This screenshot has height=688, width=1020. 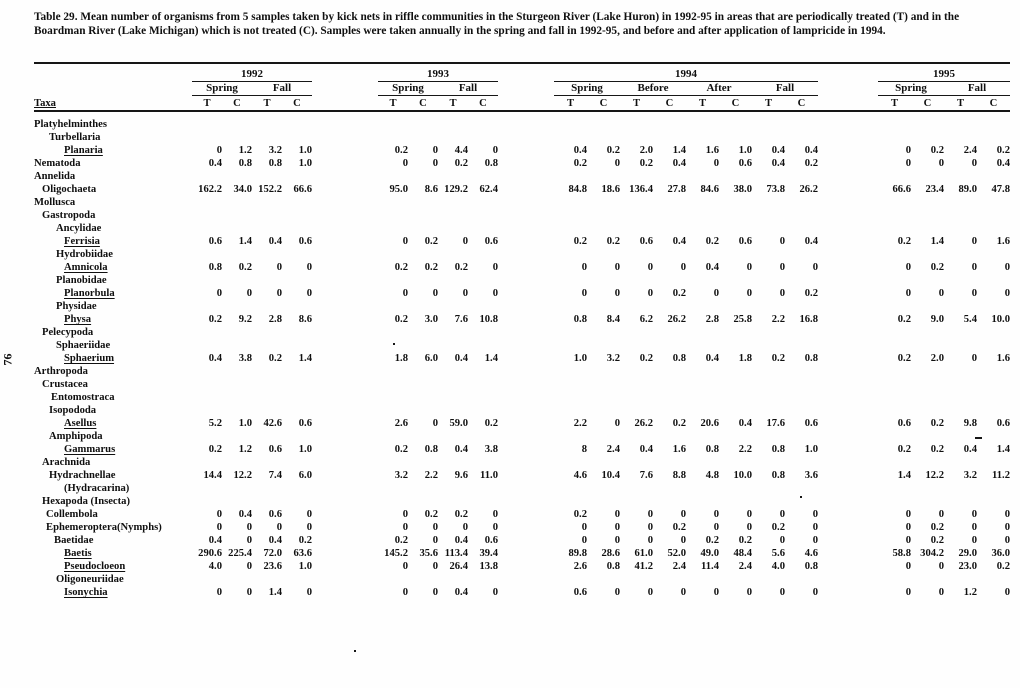 What do you see at coordinates (745, 566) in the screenshot?
I see `value-cell: 2.4` at bounding box center [745, 566].